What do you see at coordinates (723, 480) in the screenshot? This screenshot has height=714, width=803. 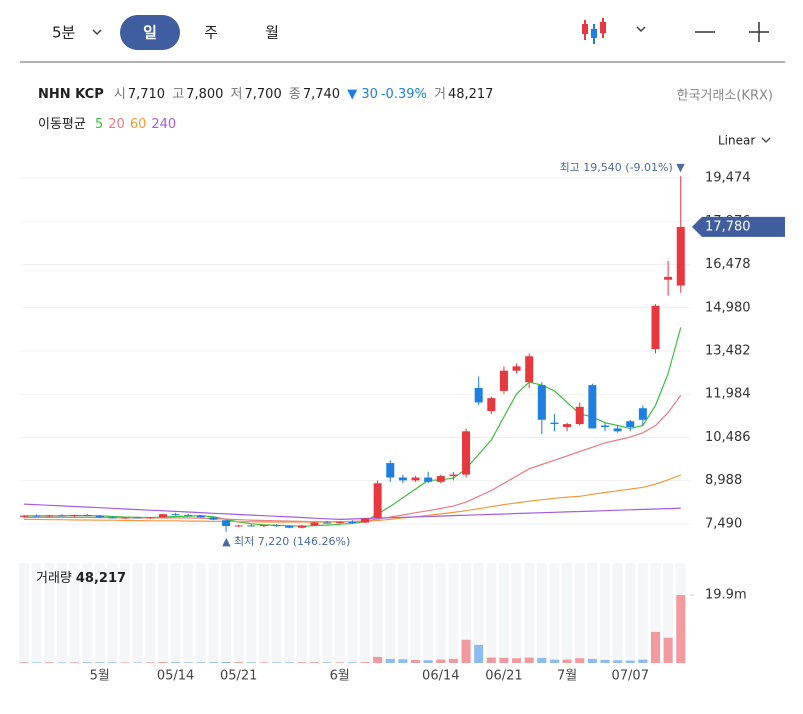 I see `y-tick-label: 8,988` at bounding box center [723, 480].